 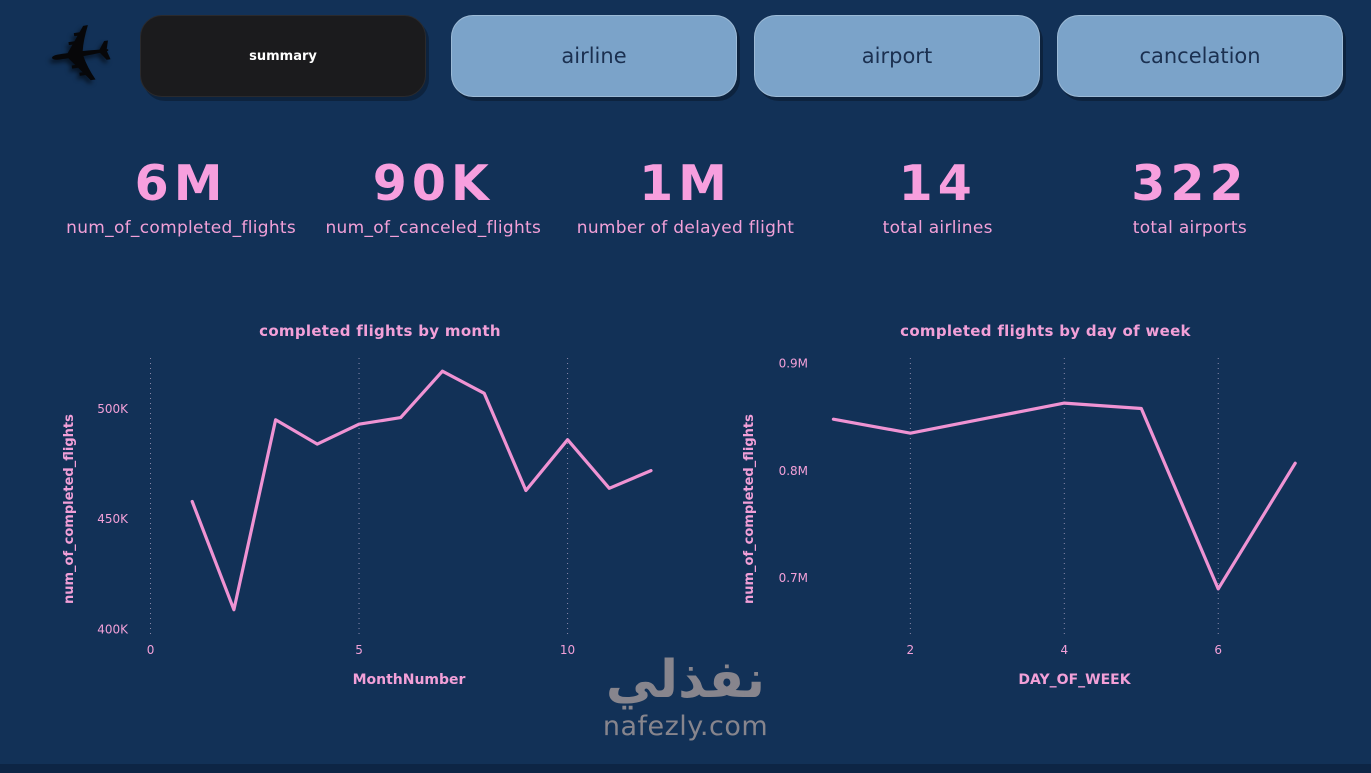 What do you see at coordinates (283, 56) in the screenshot?
I see `tab-summary: summary` at bounding box center [283, 56].